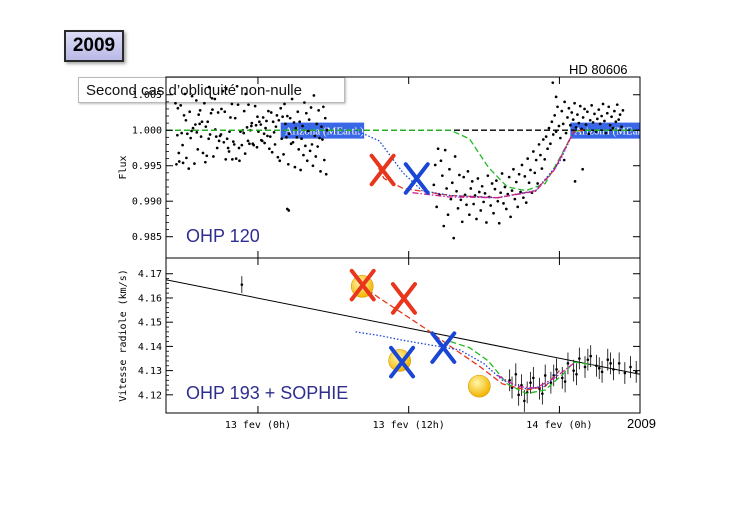 The width and height of the screenshot is (732, 517). What do you see at coordinates (362, 285) in the screenshot?
I see `x-mark-red` at bounding box center [362, 285].